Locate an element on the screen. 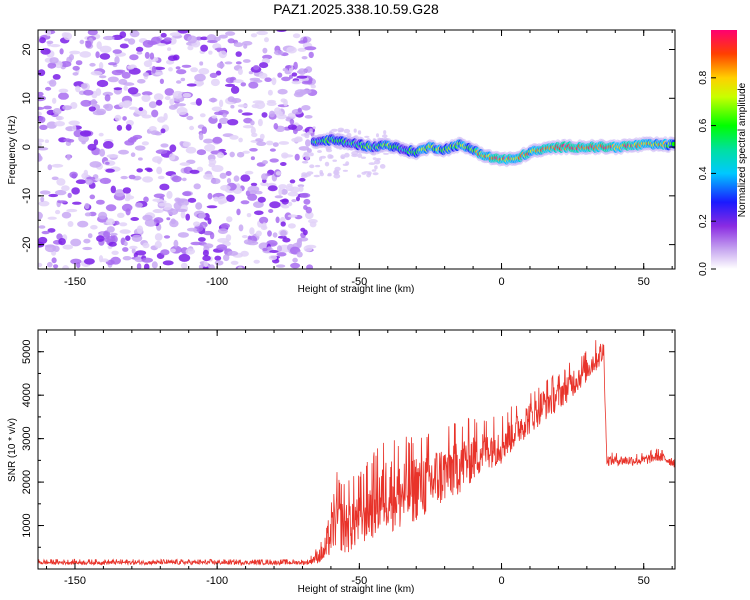  colorbar-gradient is located at coordinates (724, 149).